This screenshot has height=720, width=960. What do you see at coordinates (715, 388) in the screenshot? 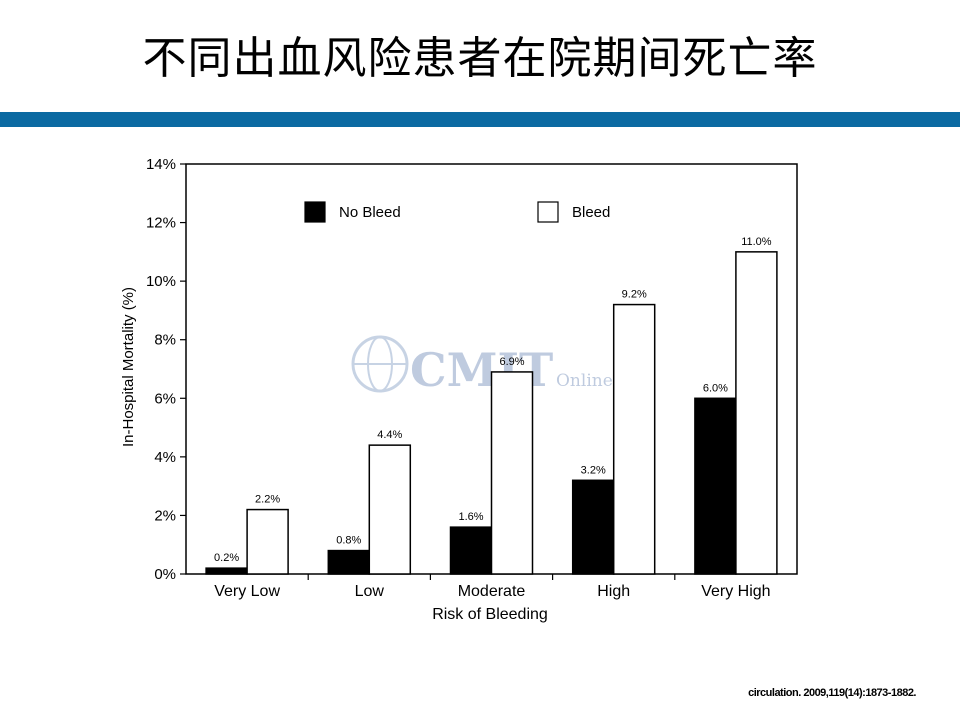
I see `data-label: 6.0%` at bounding box center [715, 388].